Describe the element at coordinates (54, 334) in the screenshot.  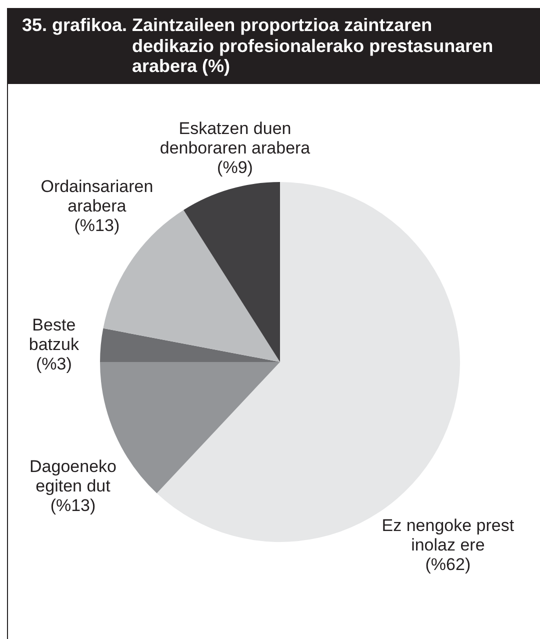
I see `slice-label: Beste batzuk` at that location.